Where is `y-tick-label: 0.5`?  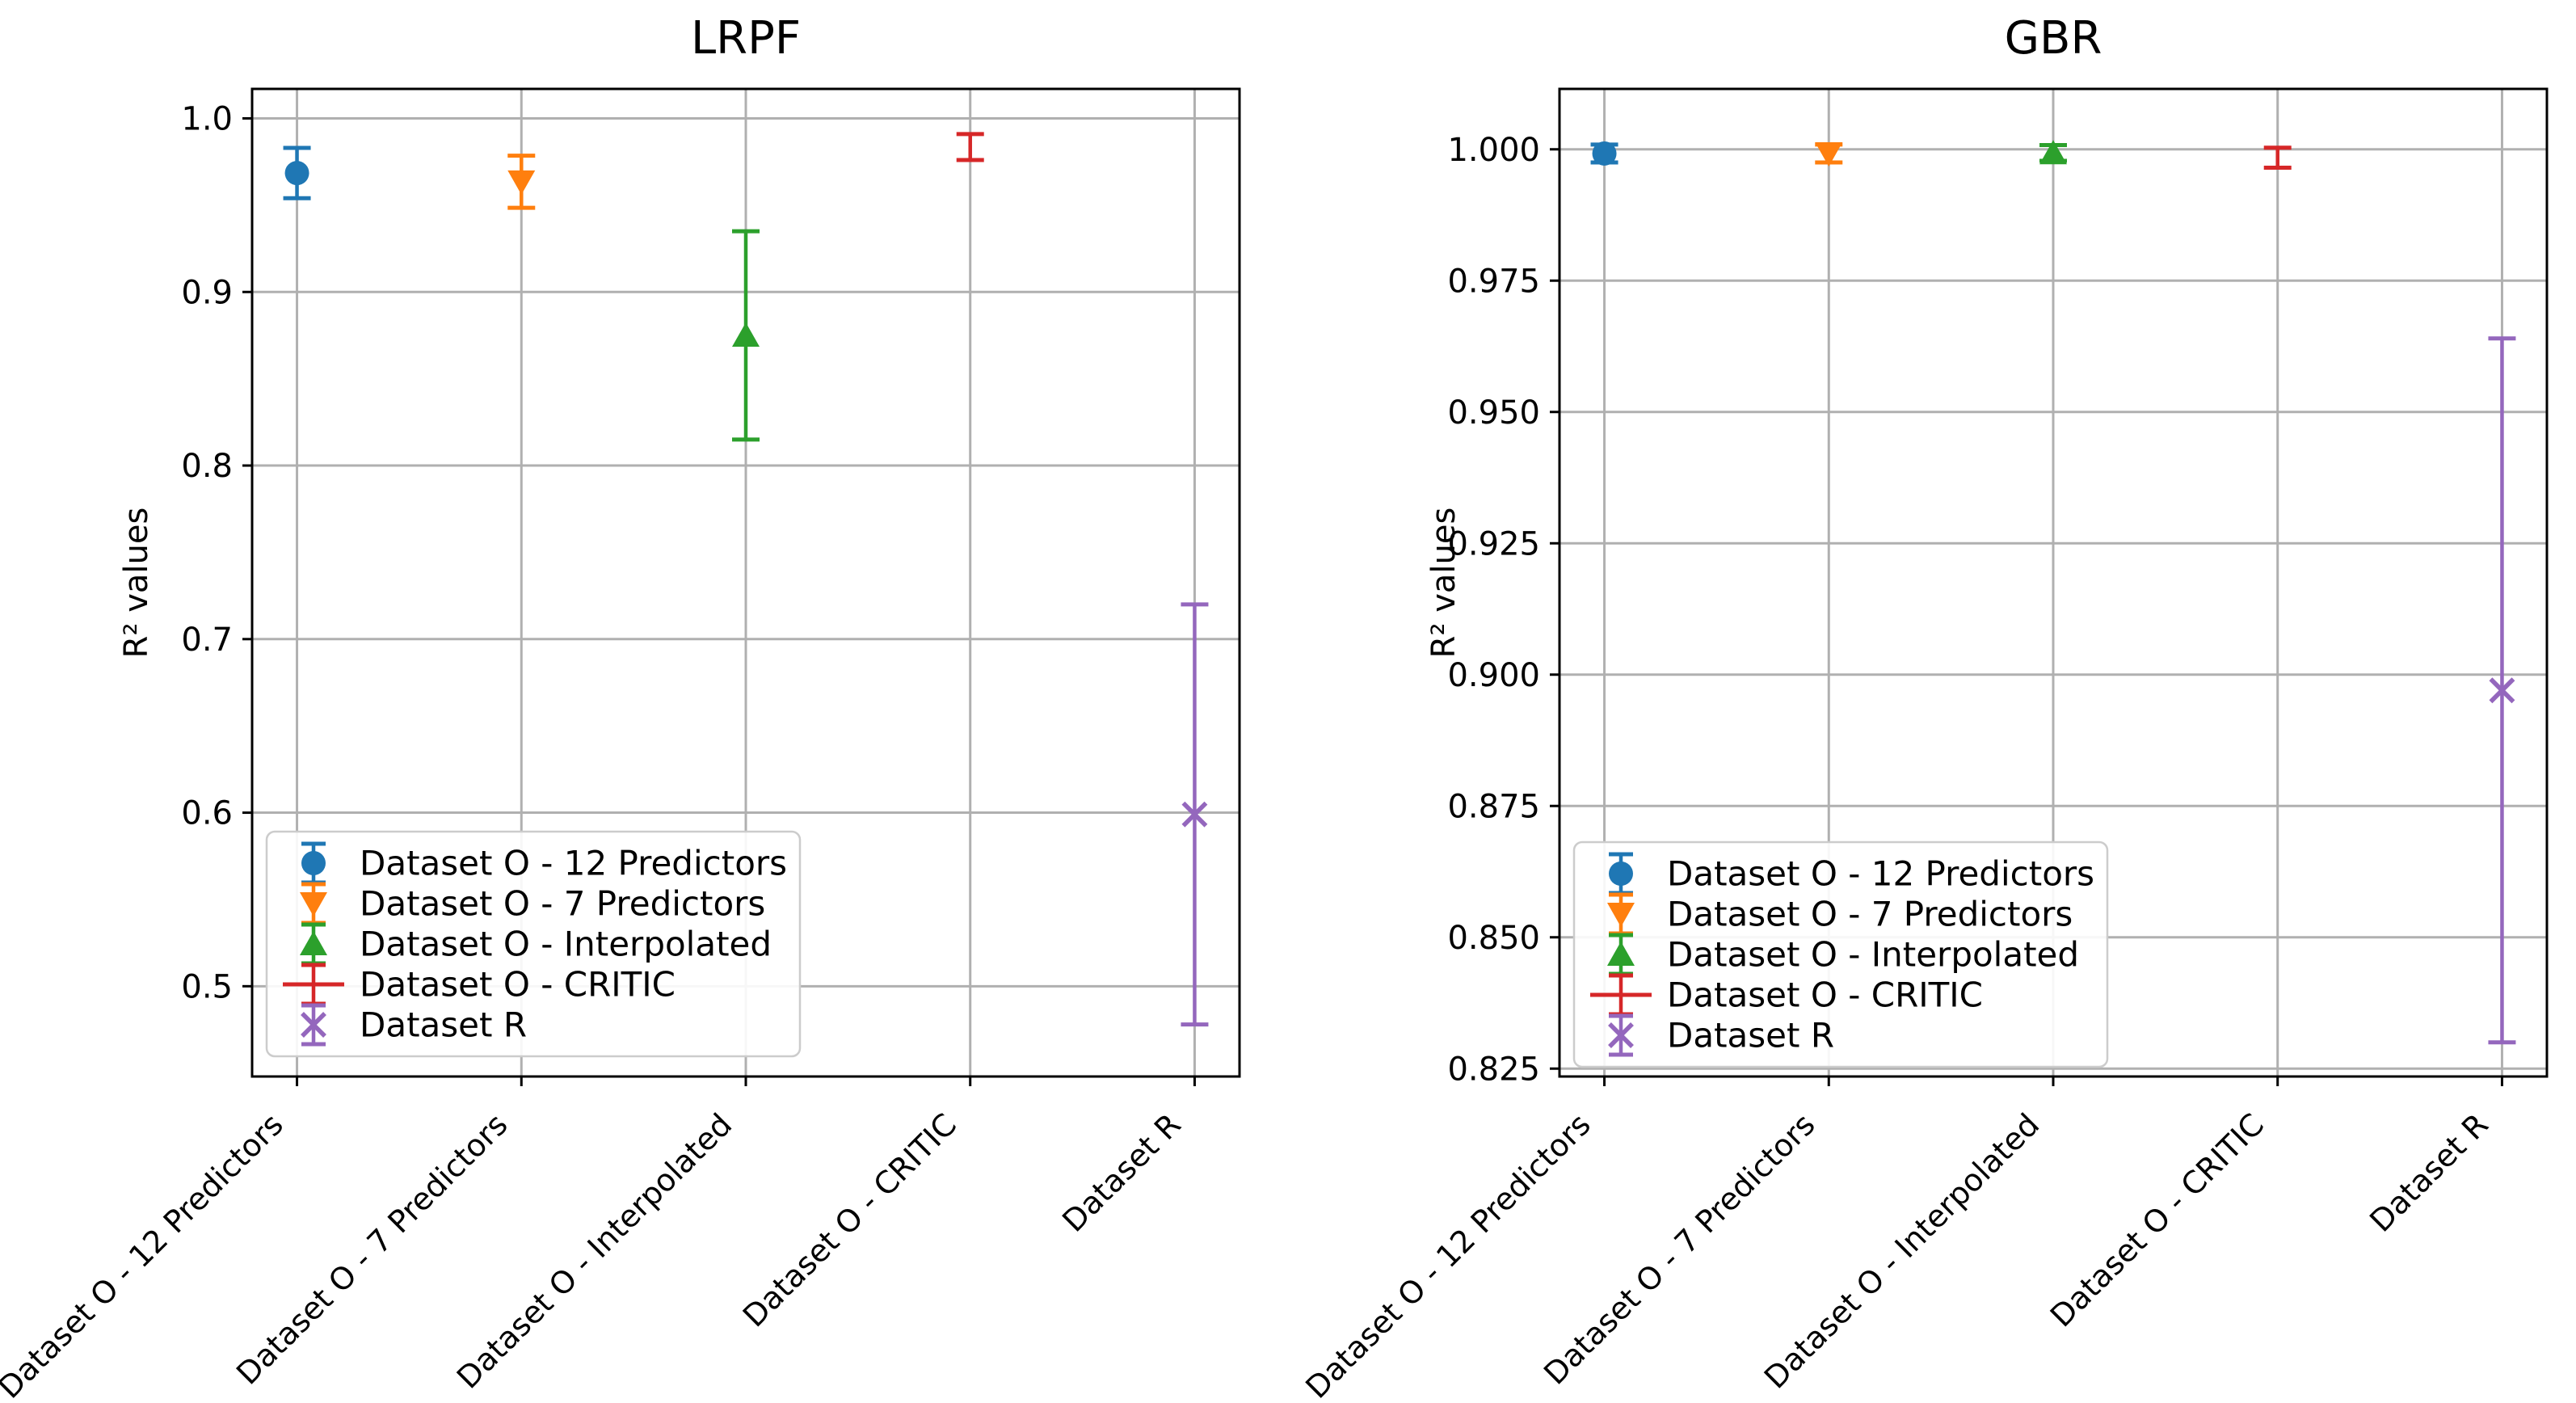
y-tick-label: 0.5 is located at coordinates (207, 986).